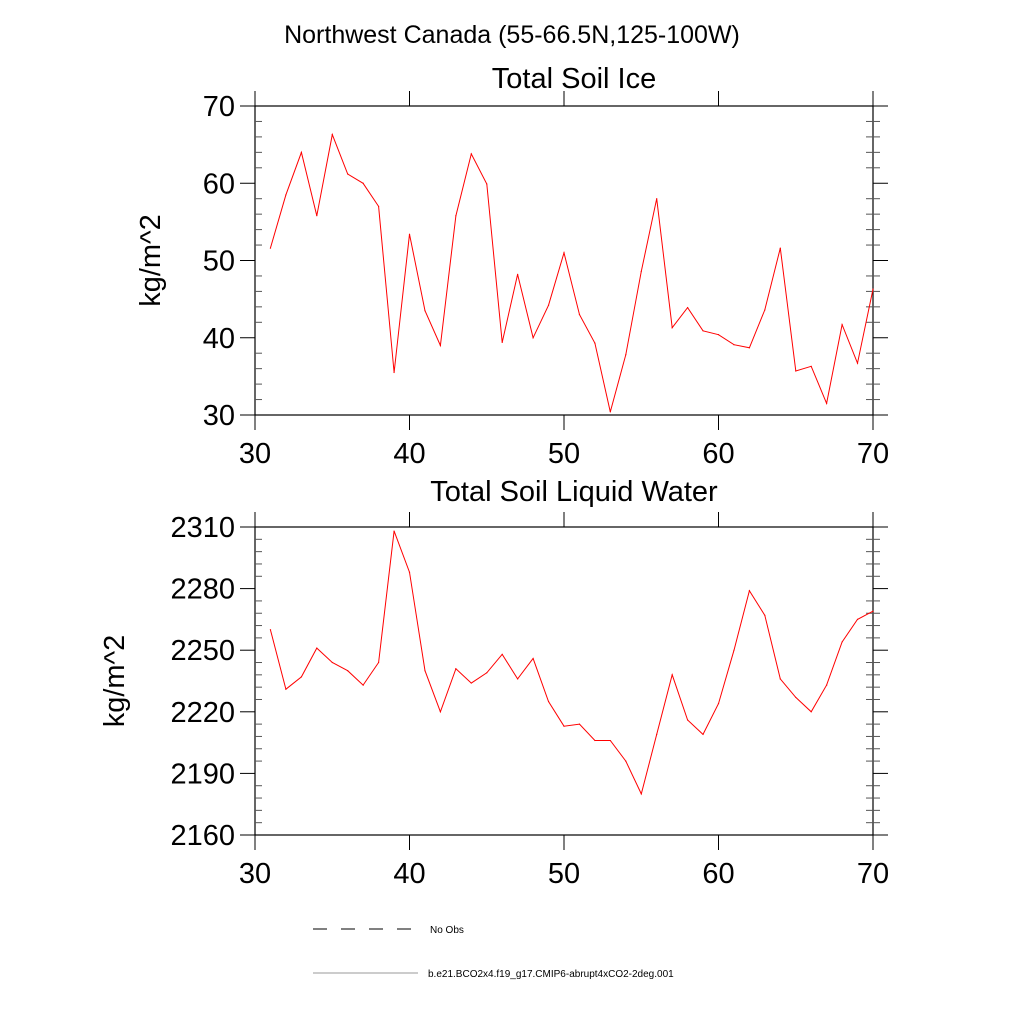  Describe the element at coordinates (564, 454) in the screenshot. I see `x-tick-label: 50` at that location.